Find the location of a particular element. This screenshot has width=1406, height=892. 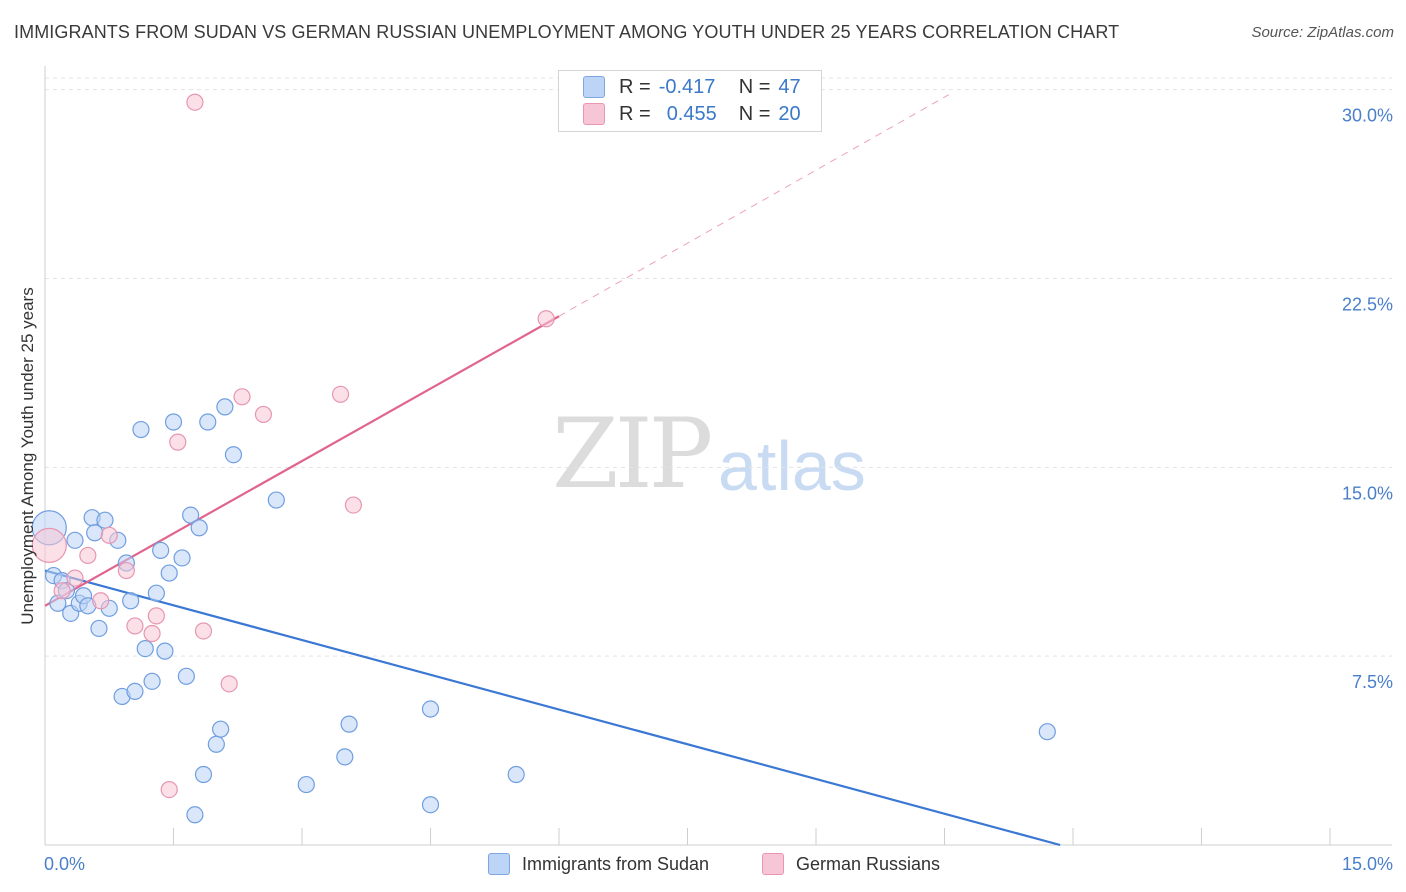

legend-row-sudan: R = -0.417 N = 47 is located at coordinates (680, 87).